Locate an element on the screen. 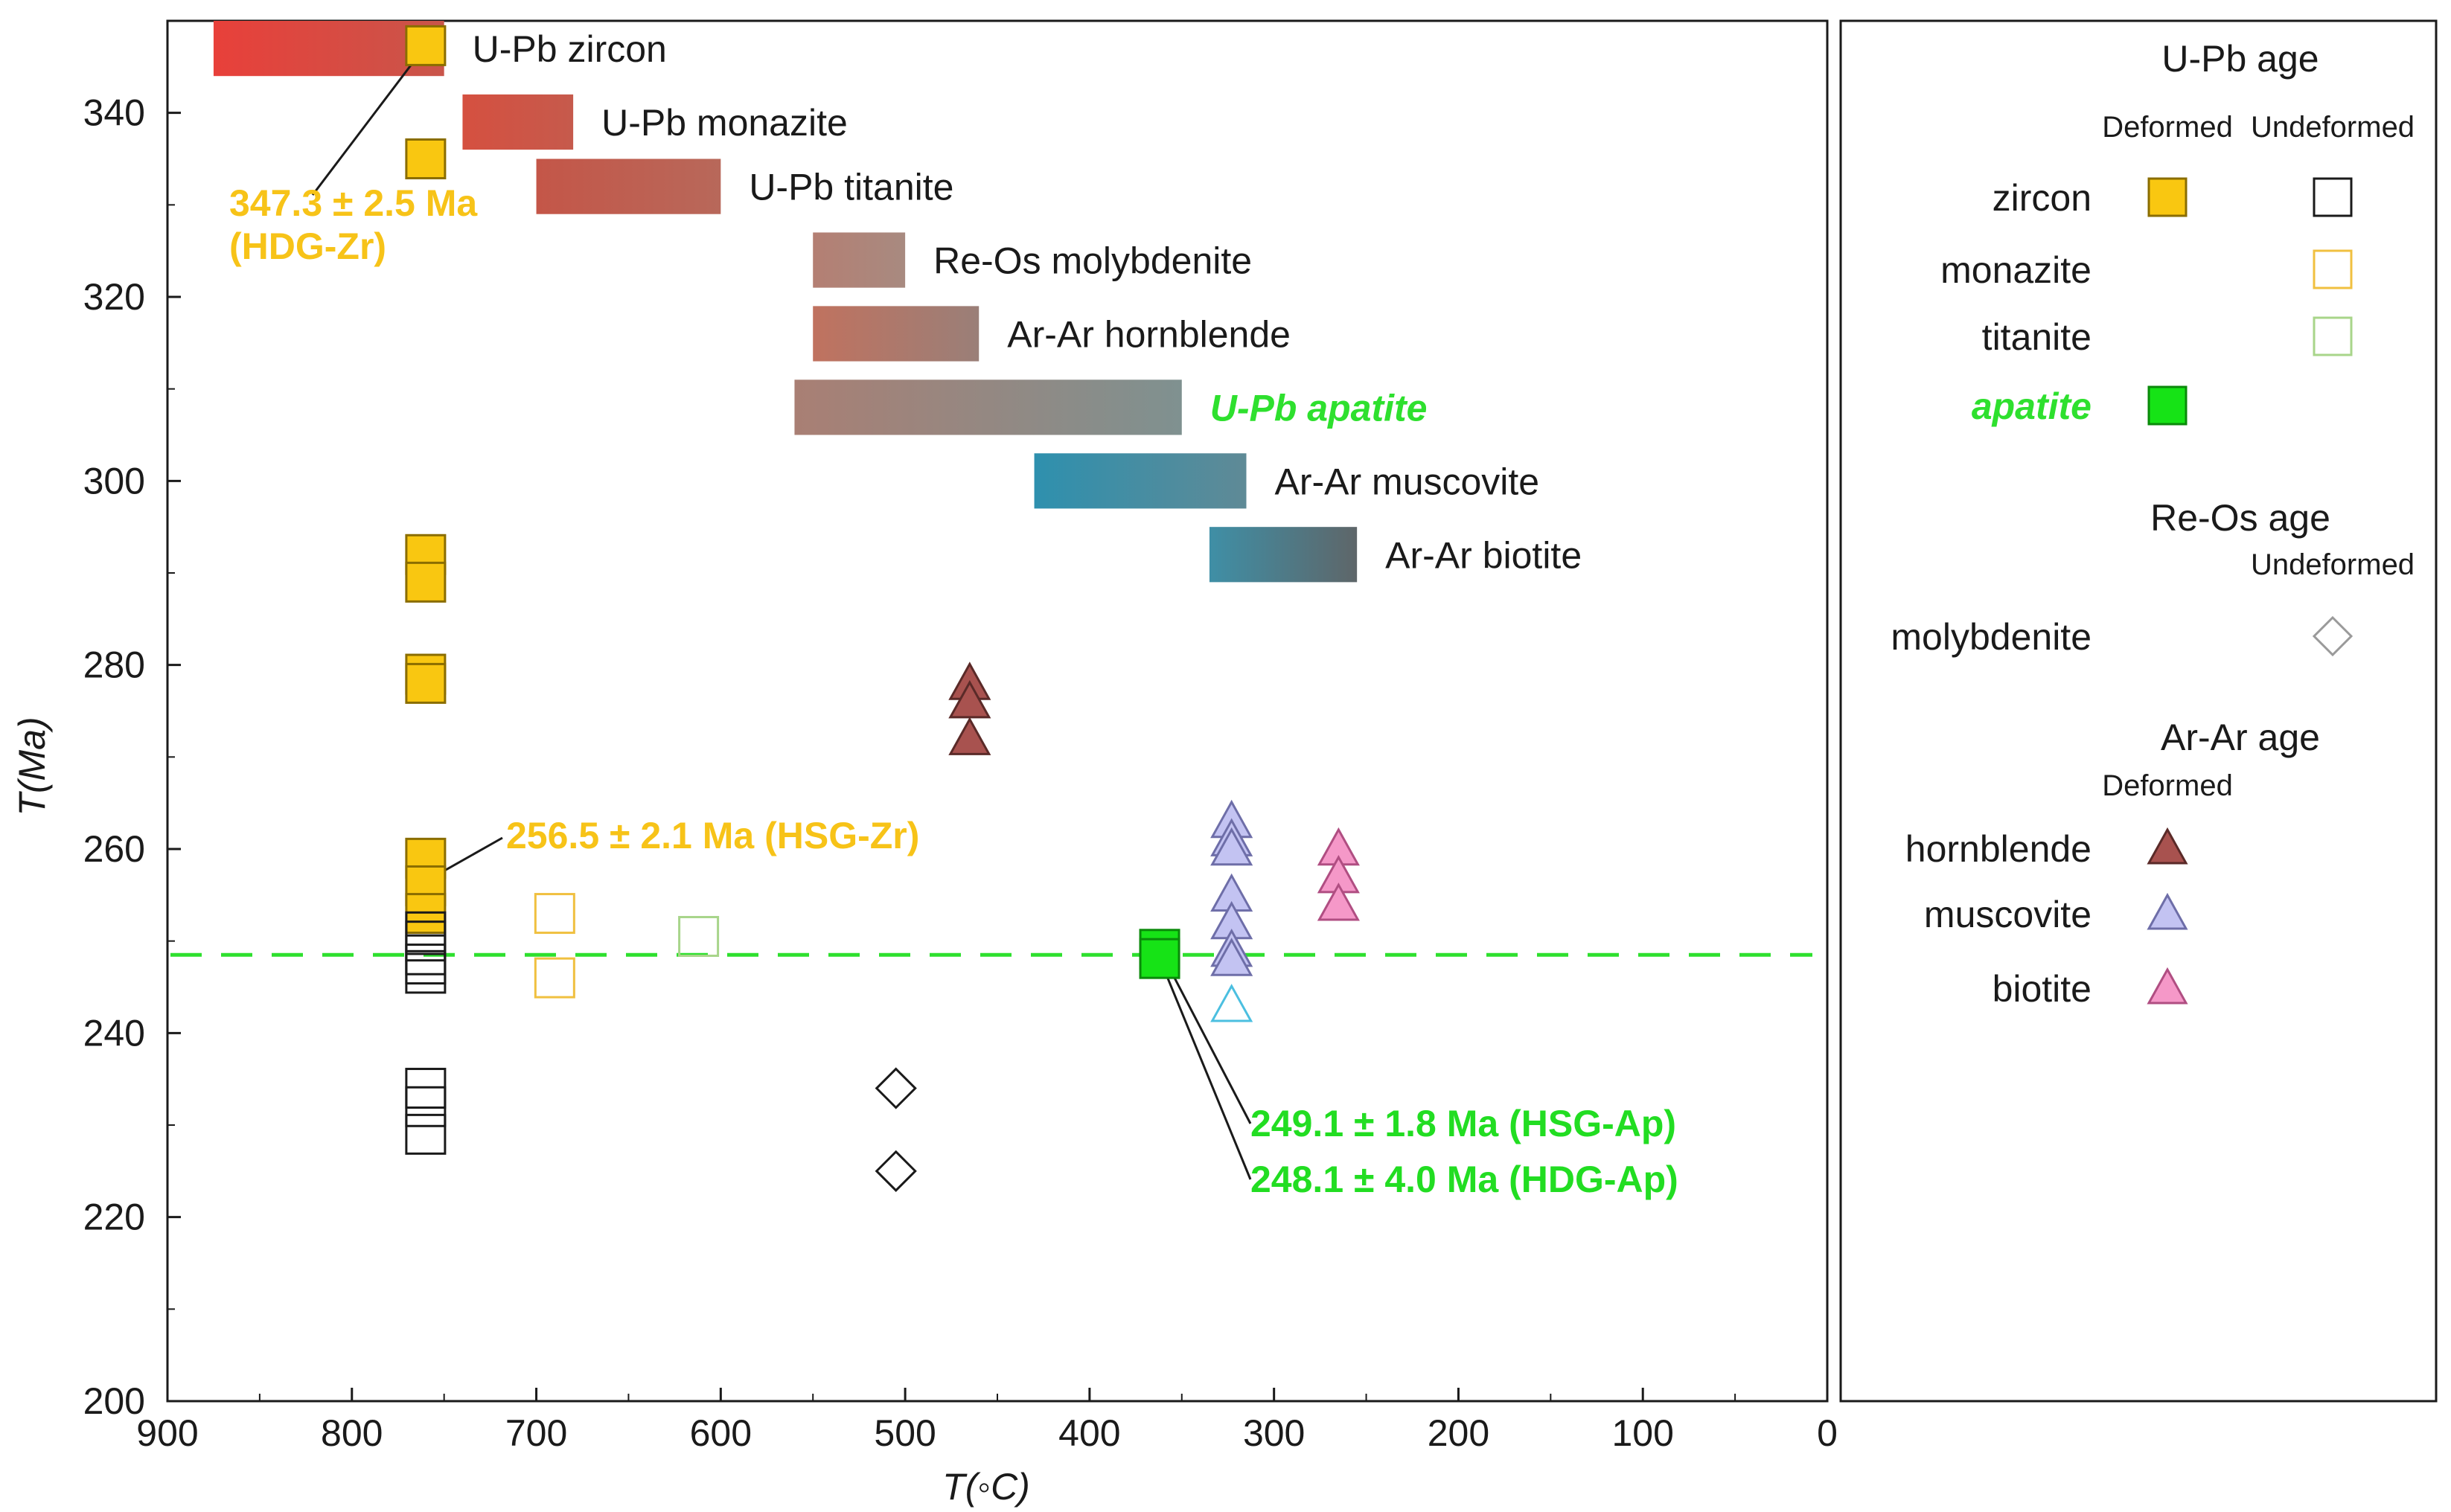 The image size is (2451, 1512). legend-row-label: monazite is located at coordinates (2016, 270).